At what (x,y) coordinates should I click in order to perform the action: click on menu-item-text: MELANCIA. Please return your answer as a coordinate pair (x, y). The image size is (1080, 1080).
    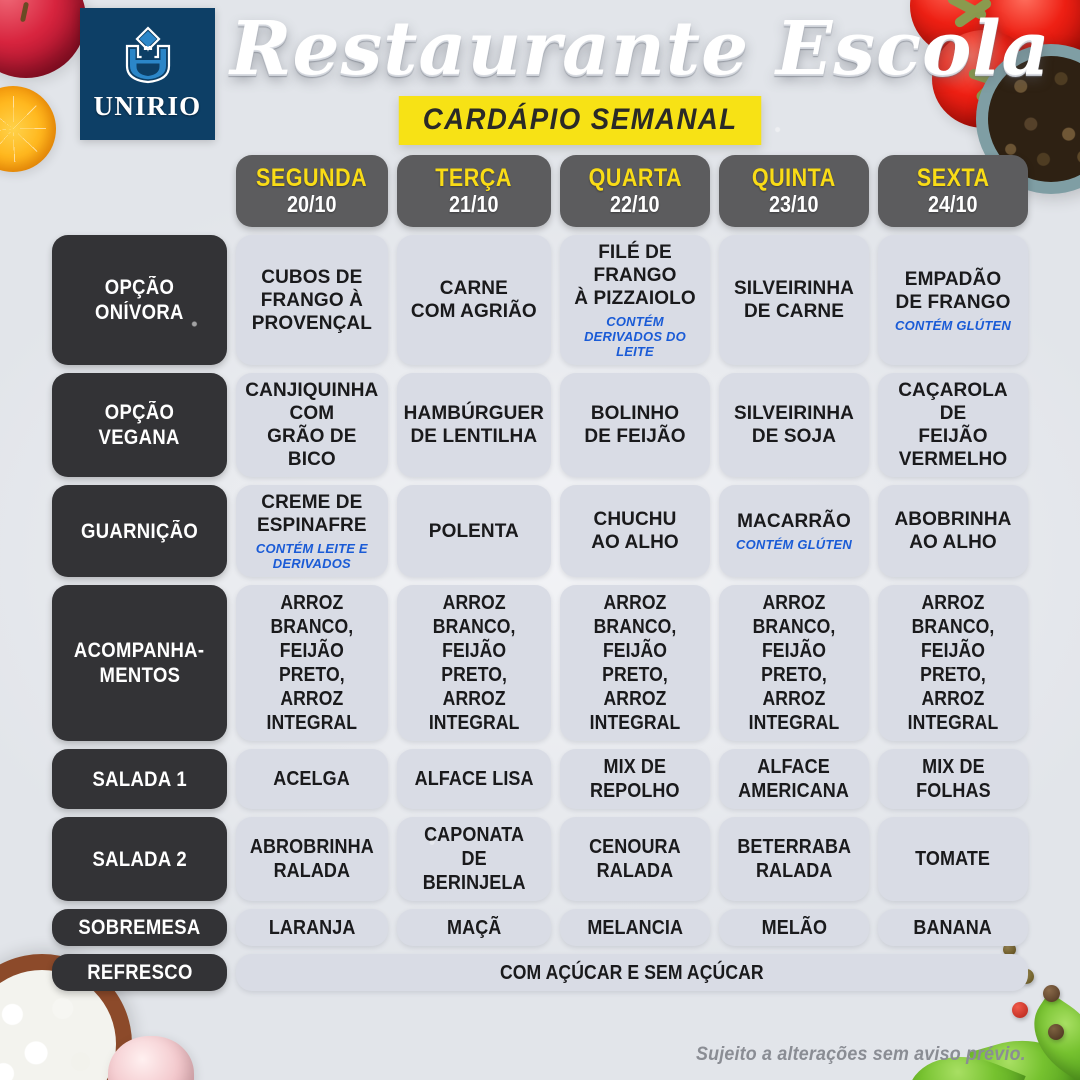
    Looking at the image, I should click on (635, 927).